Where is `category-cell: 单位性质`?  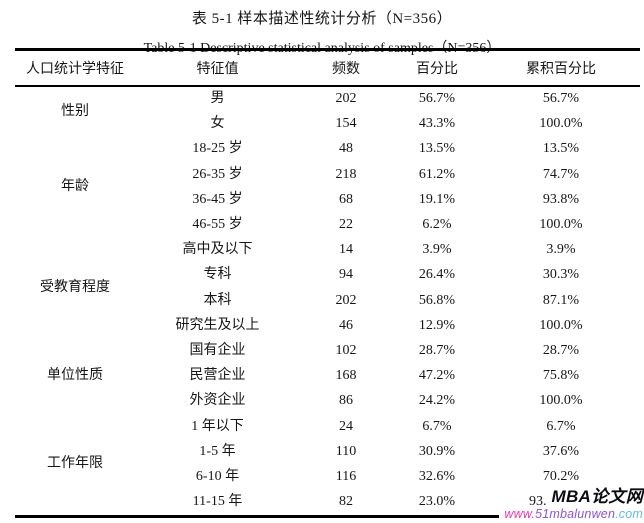 category-cell: 单位性质 is located at coordinates (75, 376).